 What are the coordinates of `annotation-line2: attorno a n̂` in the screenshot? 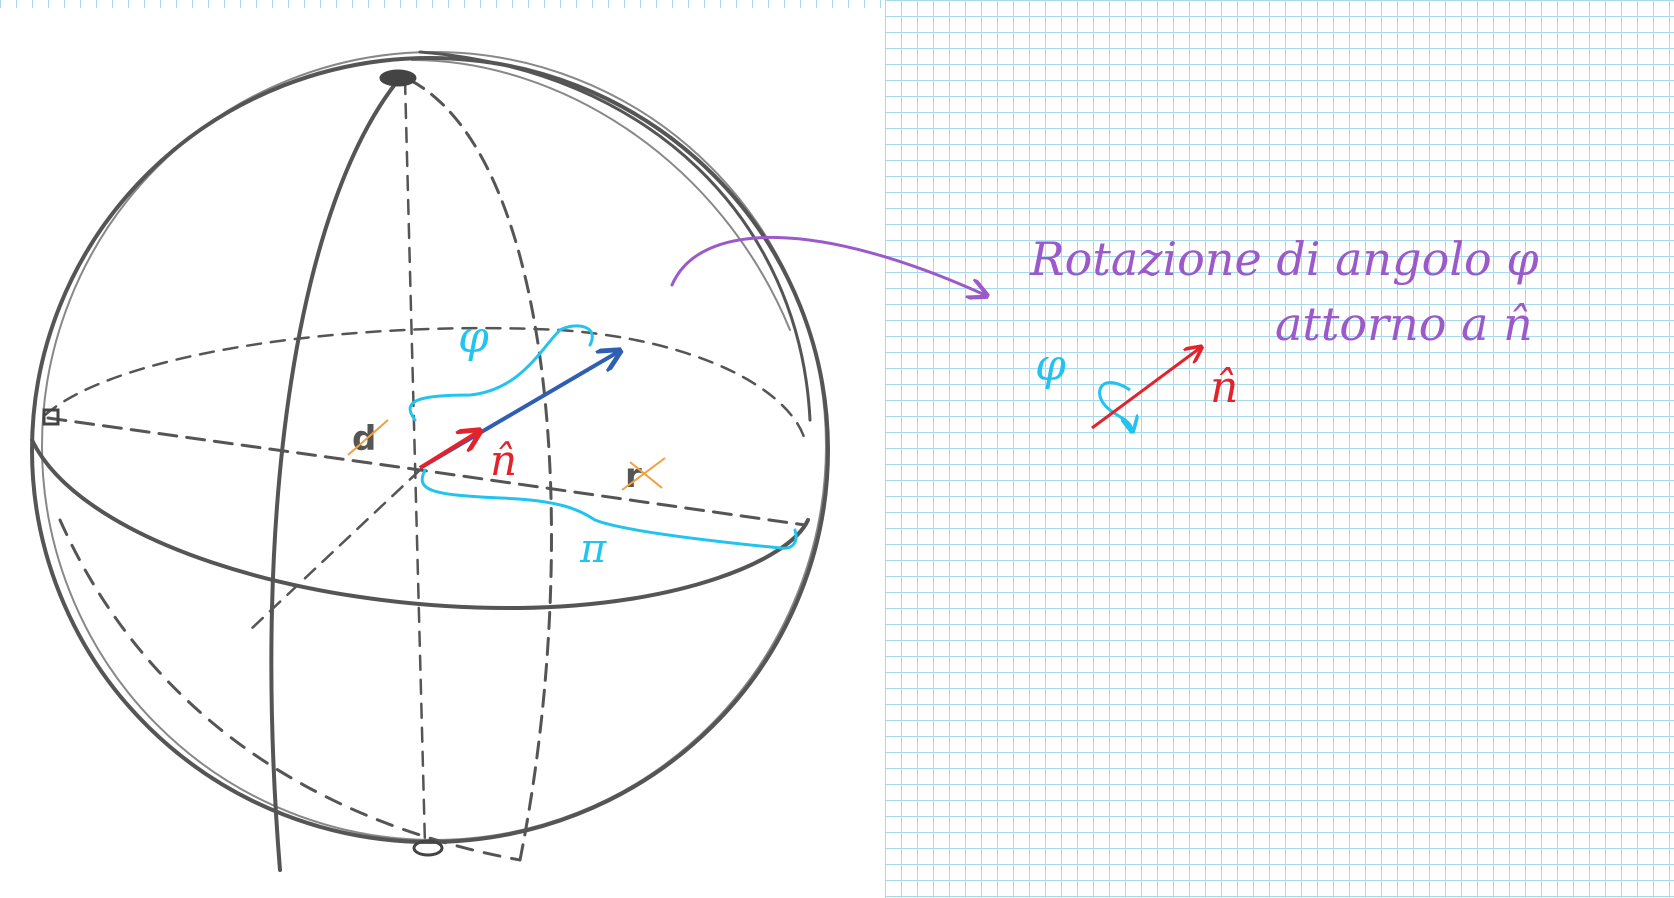 It's located at (1404, 324).